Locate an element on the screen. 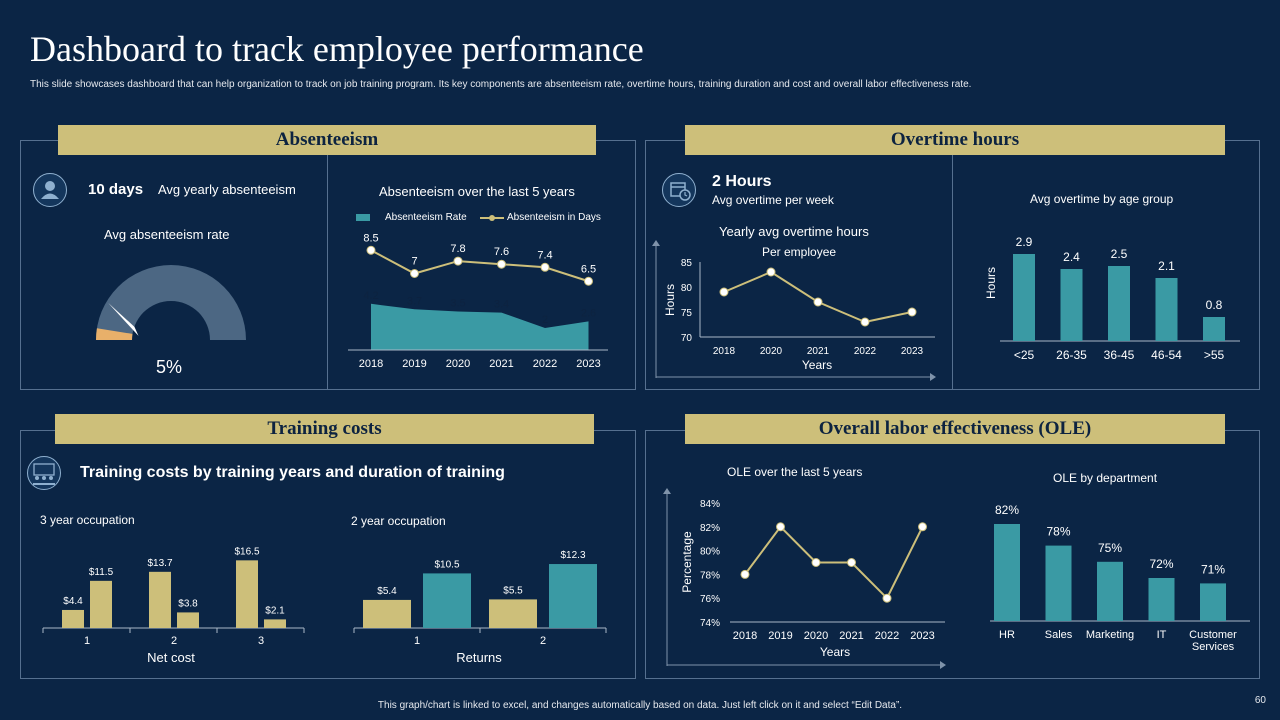 The image size is (1280, 720). group-tick-label: 2 is located at coordinates (174, 641).